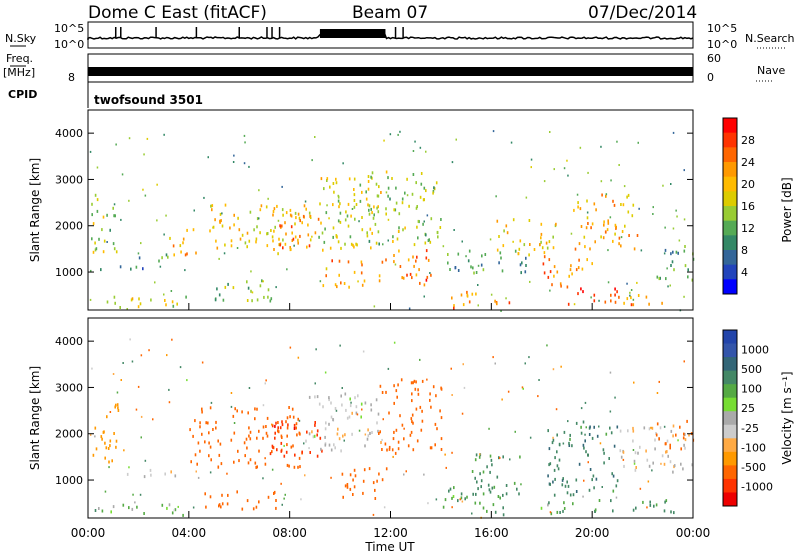 The width and height of the screenshot is (800, 554). I want to click on velocity-cbar-label: Velocity [m s⁻¹], so click(787, 417).